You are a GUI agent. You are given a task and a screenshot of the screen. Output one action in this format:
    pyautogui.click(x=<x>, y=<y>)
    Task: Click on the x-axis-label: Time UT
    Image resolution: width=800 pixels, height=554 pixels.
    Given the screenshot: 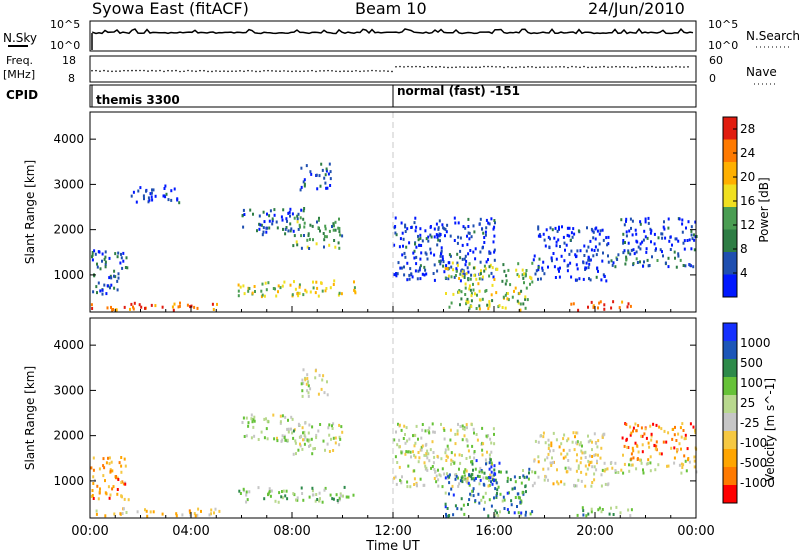 What is the action you would take?
    pyautogui.click(x=392, y=546)
    